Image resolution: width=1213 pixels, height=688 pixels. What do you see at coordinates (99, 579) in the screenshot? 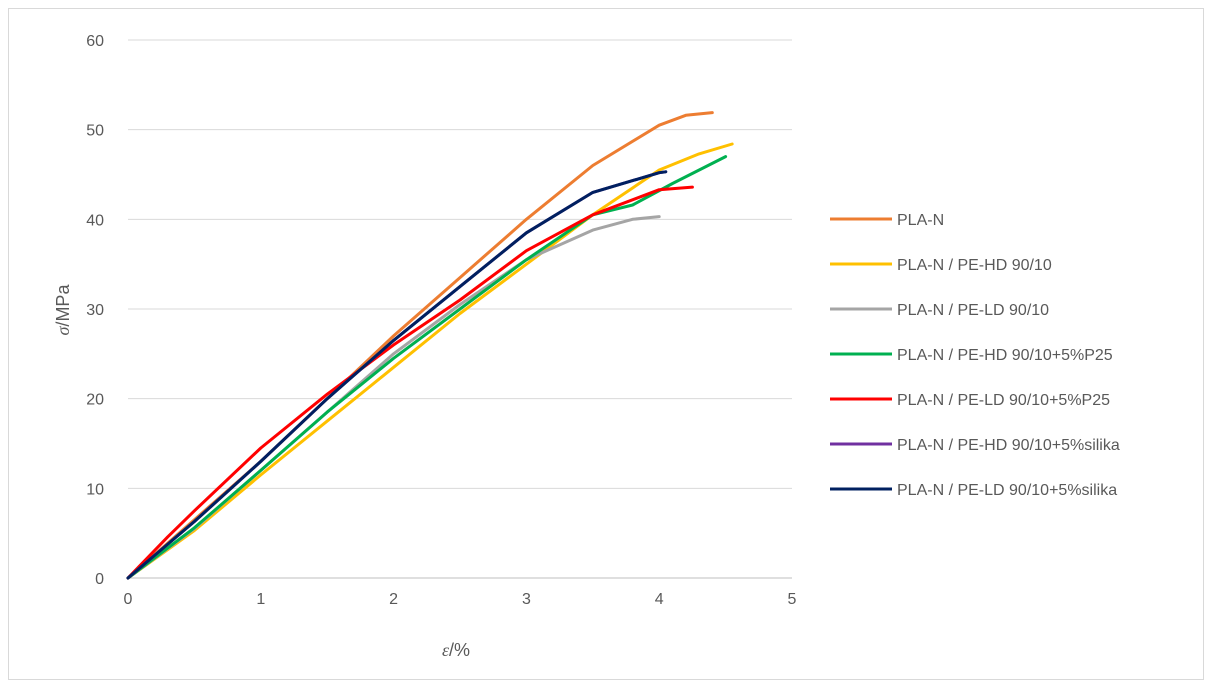
I see `y-tick-label: 0` at bounding box center [99, 579].